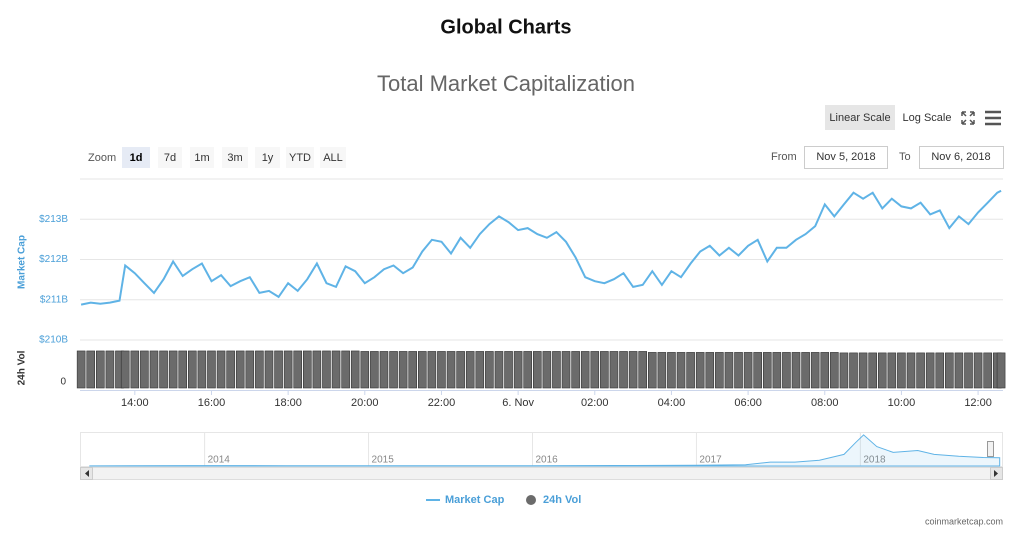 The width and height of the screenshot is (1024, 545). I want to click on navigator-area, so click(545, 450).